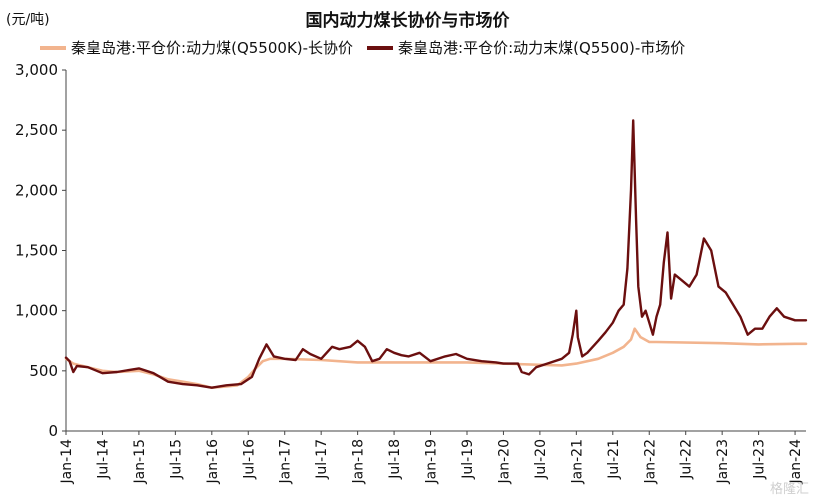  I want to click on y-tick-label: 2,500, so click(36, 130).